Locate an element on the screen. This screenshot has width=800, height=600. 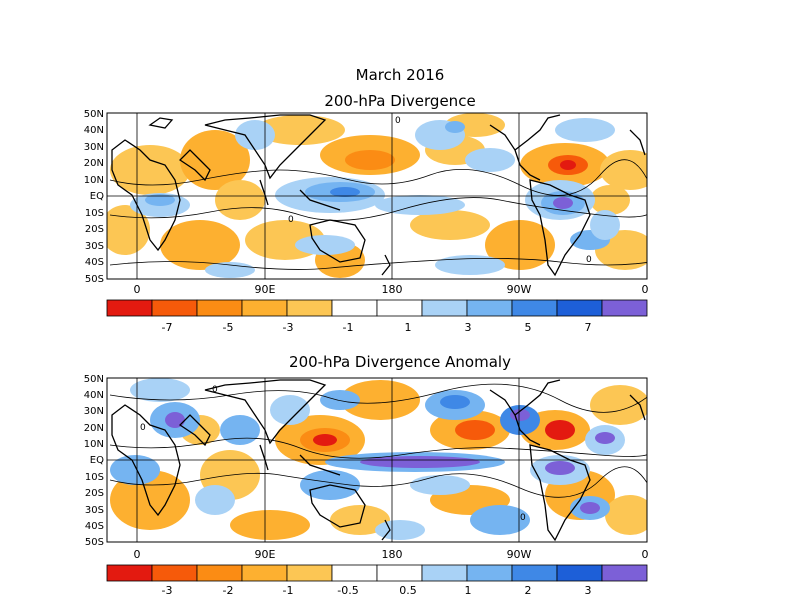
top-lon-labels: 0 90E 180 90W 0 is located at coordinates (391, 289).